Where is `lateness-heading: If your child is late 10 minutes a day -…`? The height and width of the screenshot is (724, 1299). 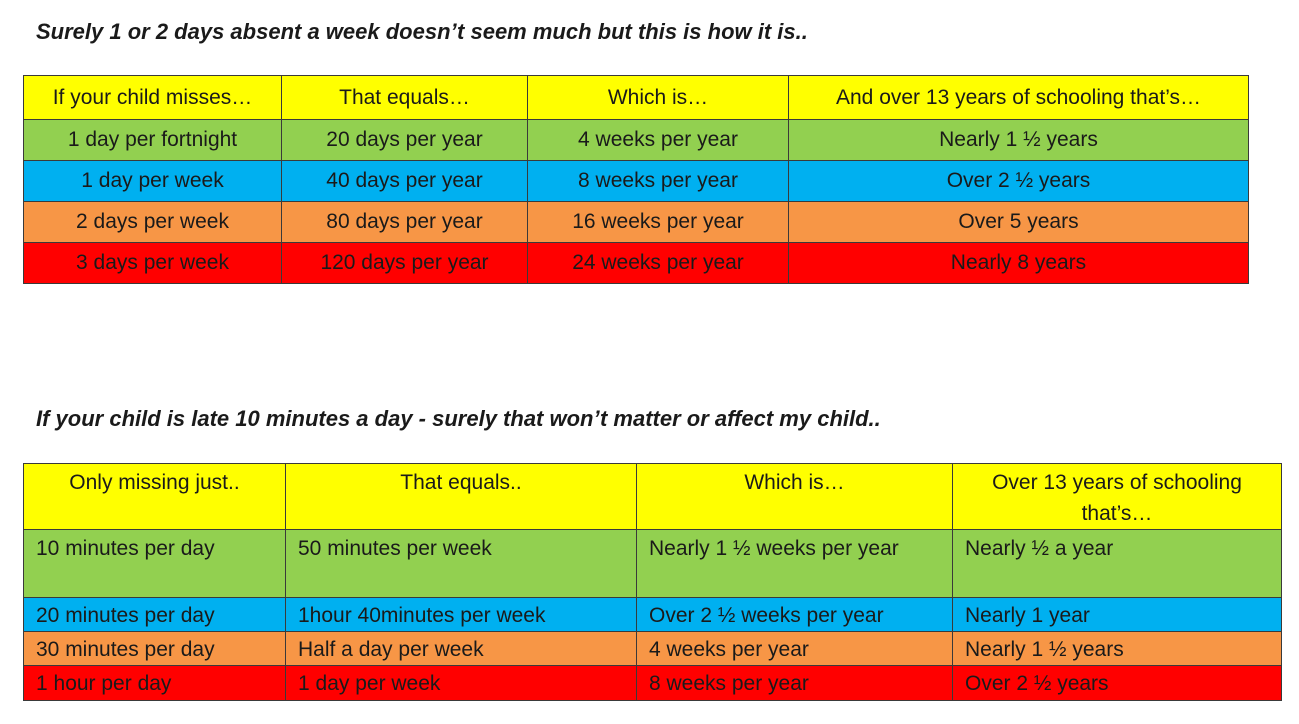 lateness-heading: If your child is late 10 minutes a day -… is located at coordinates (458, 418).